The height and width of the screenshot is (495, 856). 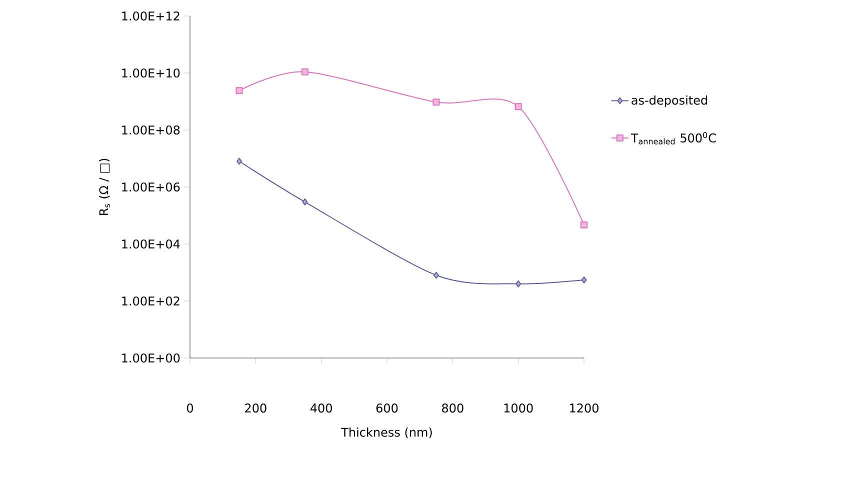 I want to click on y-tick-label: 1.00E+06, so click(x=151, y=187).